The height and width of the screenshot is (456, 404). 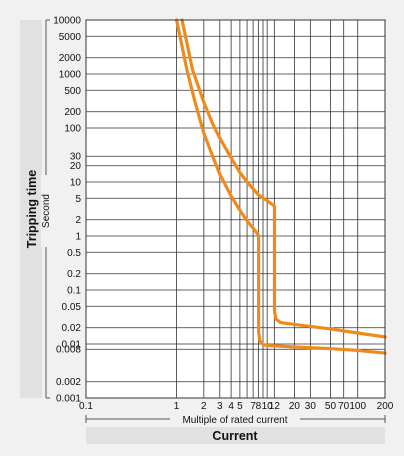 I want to click on x-axis-title: Current, so click(x=235, y=436).